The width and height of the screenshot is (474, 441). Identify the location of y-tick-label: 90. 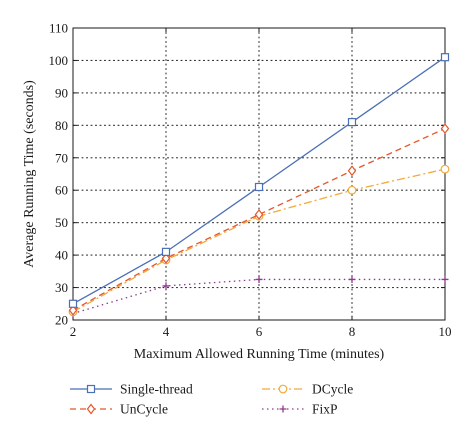
(61, 92).